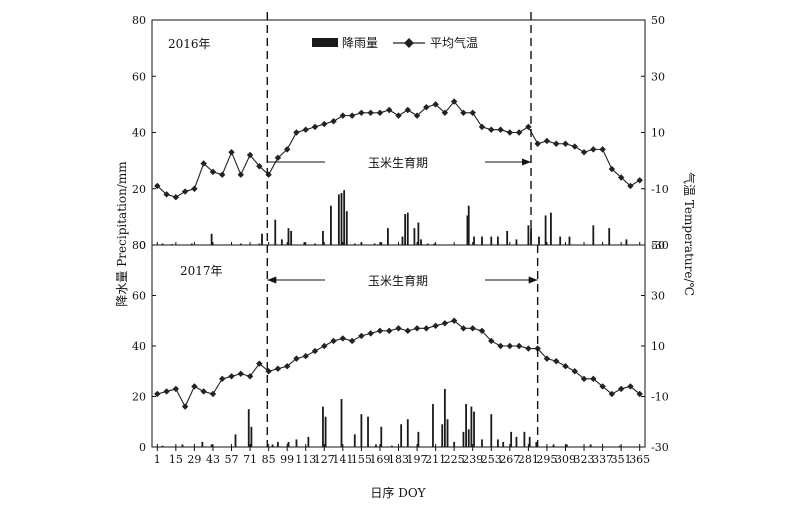 Image resolution: width=800 pixels, height=508 pixels. What do you see at coordinates (660, 397) in the screenshot?
I see `y-right-tick-label: -10` at bounding box center [660, 397].